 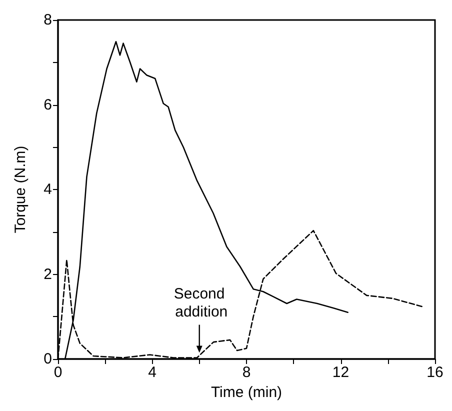 I want to click on x-tick-label: 4, so click(x=152, y=372).